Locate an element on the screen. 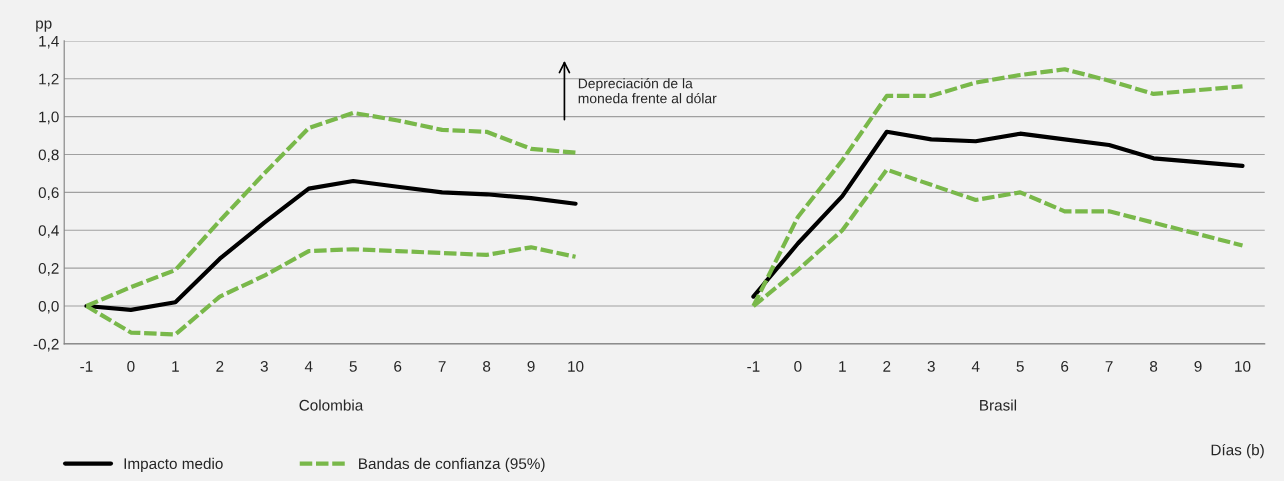  y-tick-label: 0,6 is located at coordinates (48, 193).